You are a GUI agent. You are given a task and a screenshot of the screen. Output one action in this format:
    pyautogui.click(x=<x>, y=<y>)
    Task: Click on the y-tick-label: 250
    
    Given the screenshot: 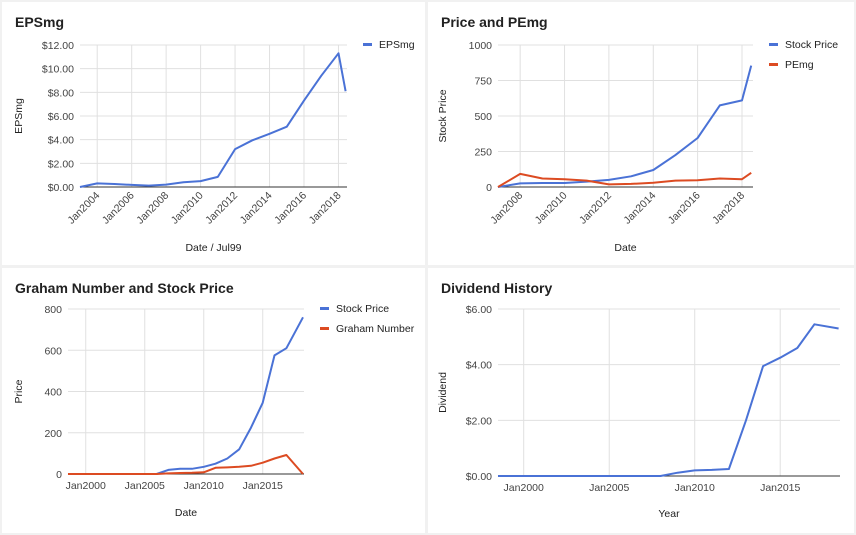 What is the action you would take?
    pyautogui.click(x=483, y=153)
    